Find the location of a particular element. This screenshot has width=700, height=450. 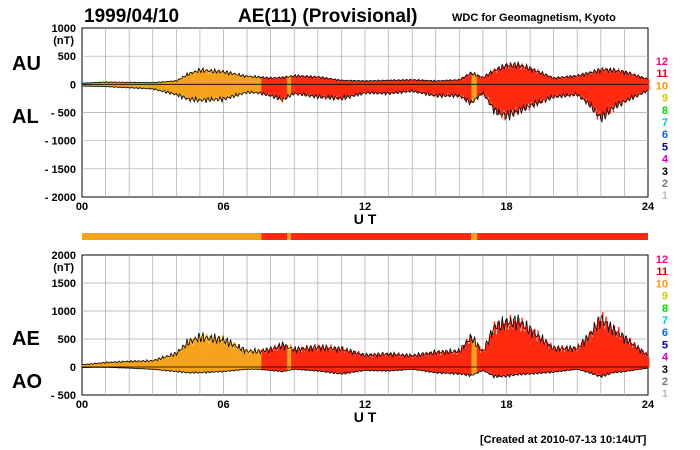

scale-level-label: 3 is located at coordinates (665, 370).